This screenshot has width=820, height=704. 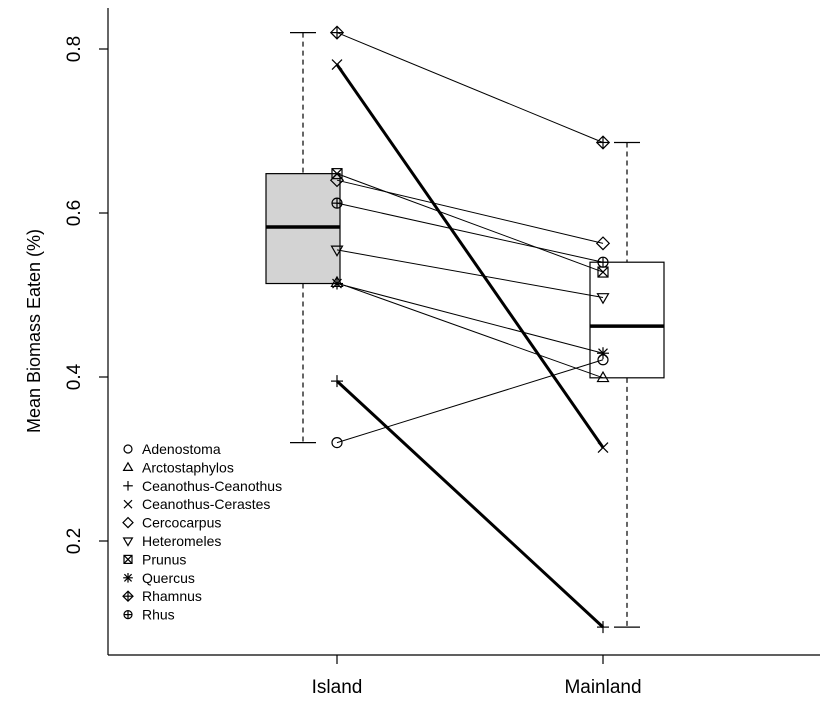 I want to click on legend-label: Cercocarpus, so click(x=181, y=523).